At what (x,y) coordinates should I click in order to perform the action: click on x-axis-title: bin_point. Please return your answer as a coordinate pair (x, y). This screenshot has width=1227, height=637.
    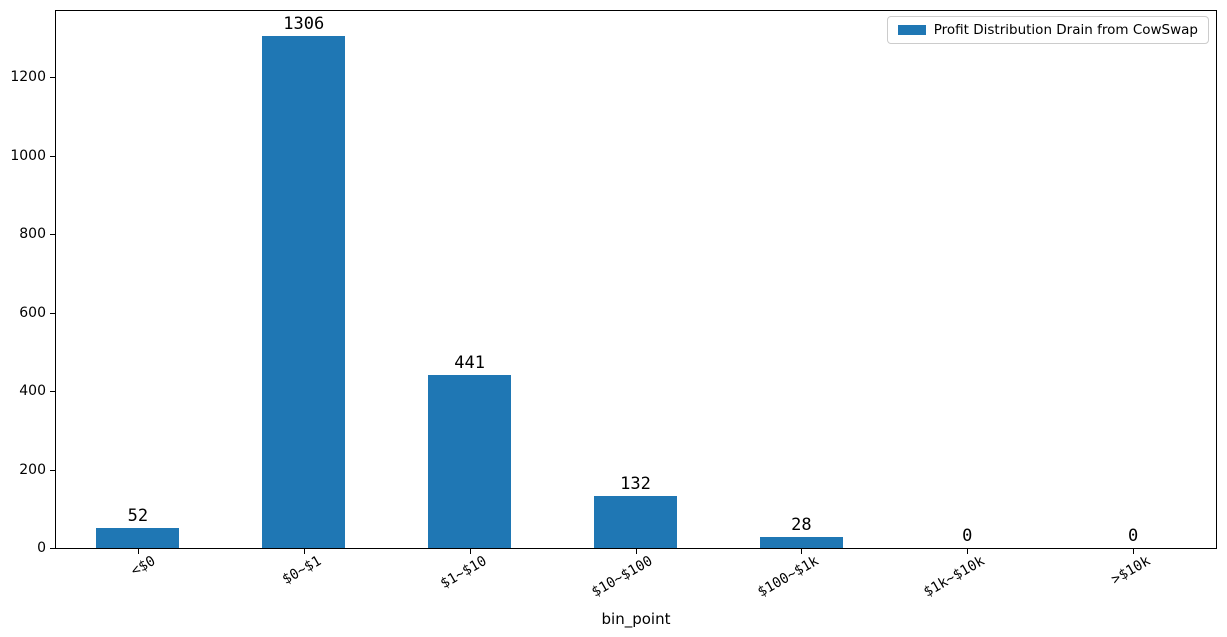
    Looking at the image, I should click on (636, 619).